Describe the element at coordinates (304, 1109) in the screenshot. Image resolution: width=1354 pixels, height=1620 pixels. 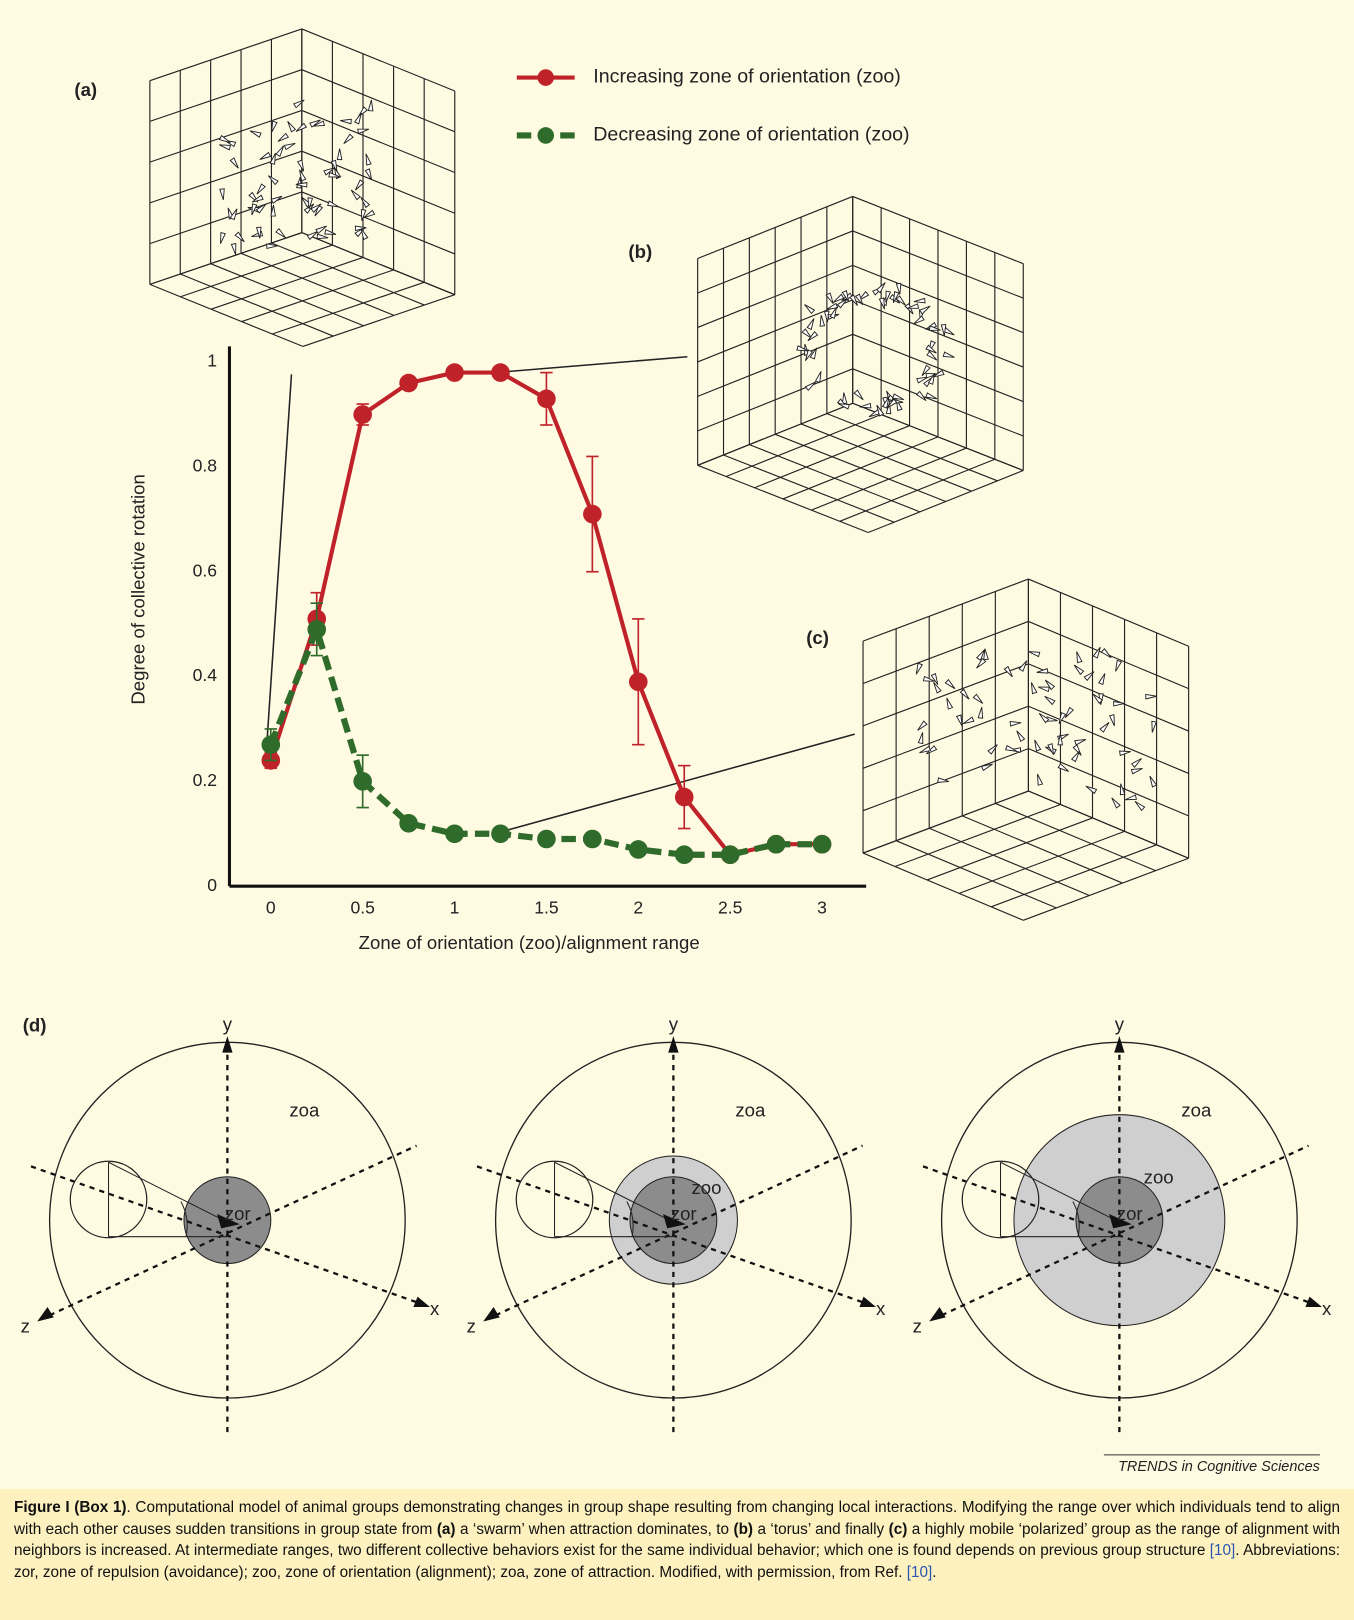
I see `zone-label: zoa` at that location.